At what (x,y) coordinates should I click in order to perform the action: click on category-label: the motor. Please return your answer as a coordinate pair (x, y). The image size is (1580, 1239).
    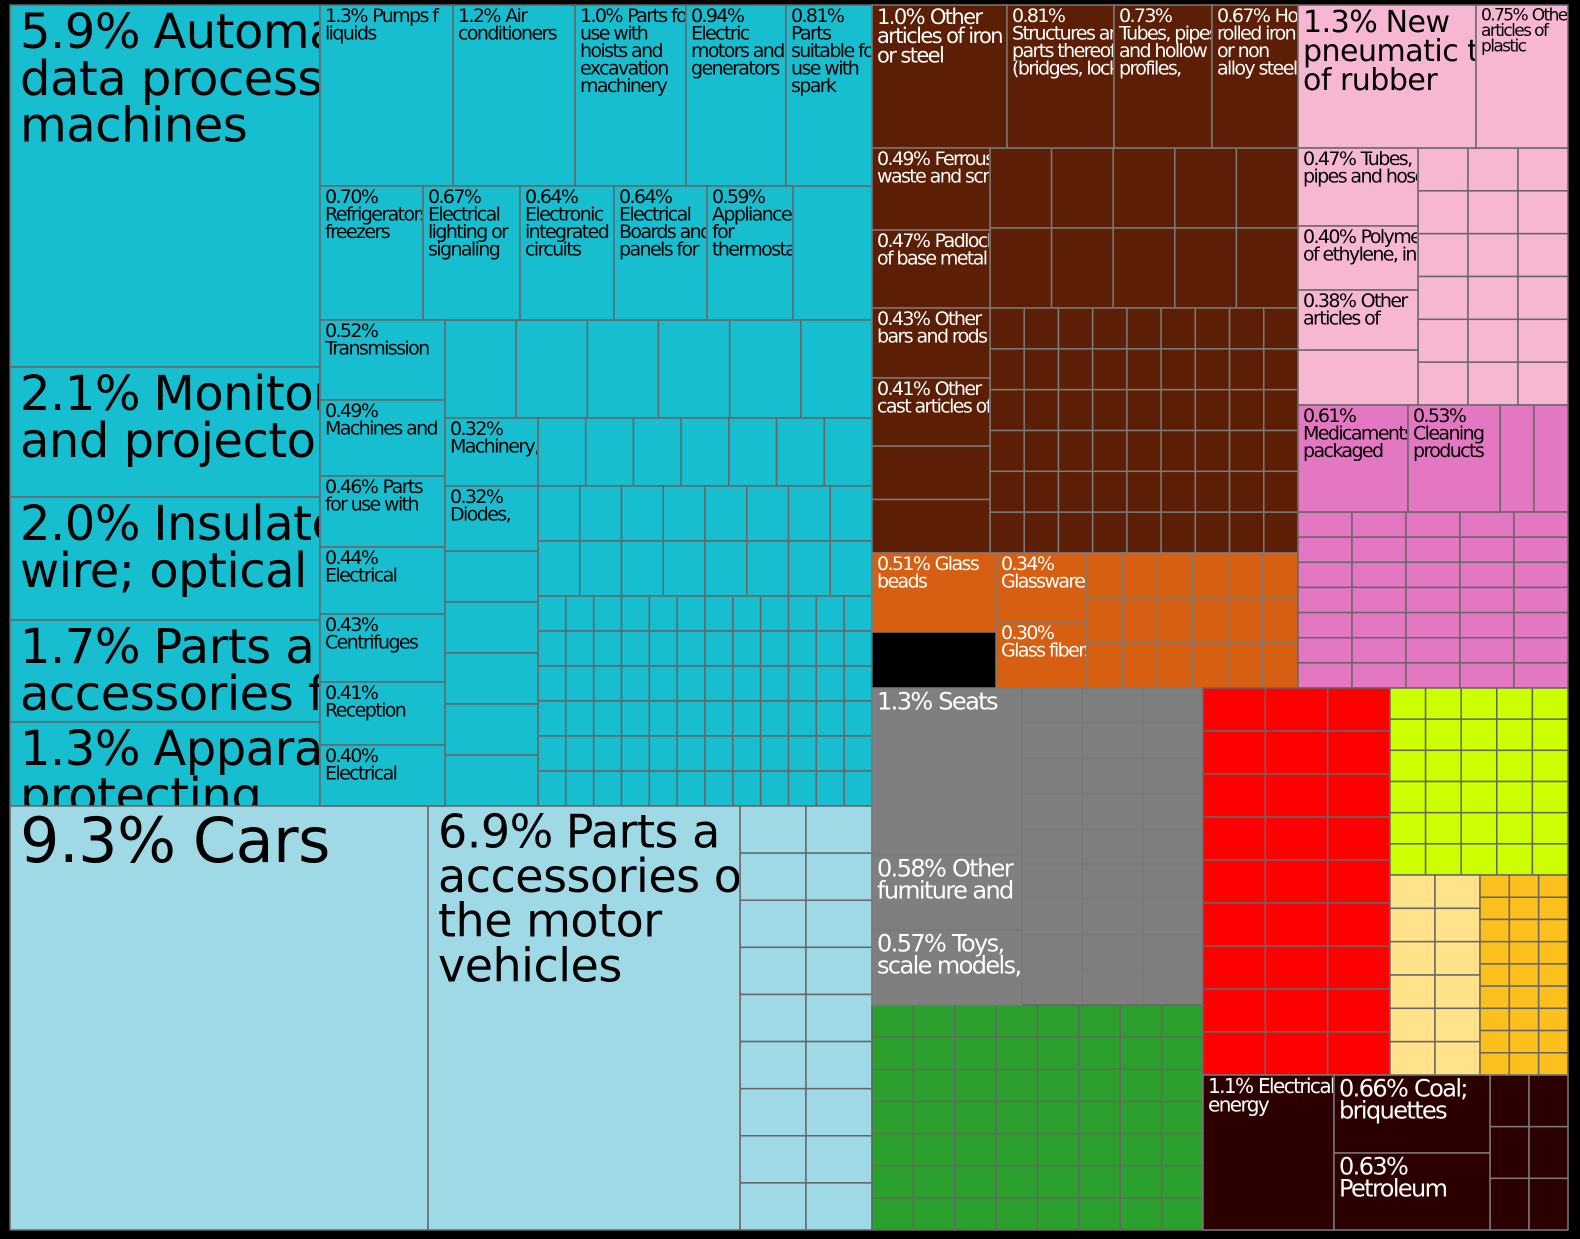
    Looking at the image, I should click on (550, 921).